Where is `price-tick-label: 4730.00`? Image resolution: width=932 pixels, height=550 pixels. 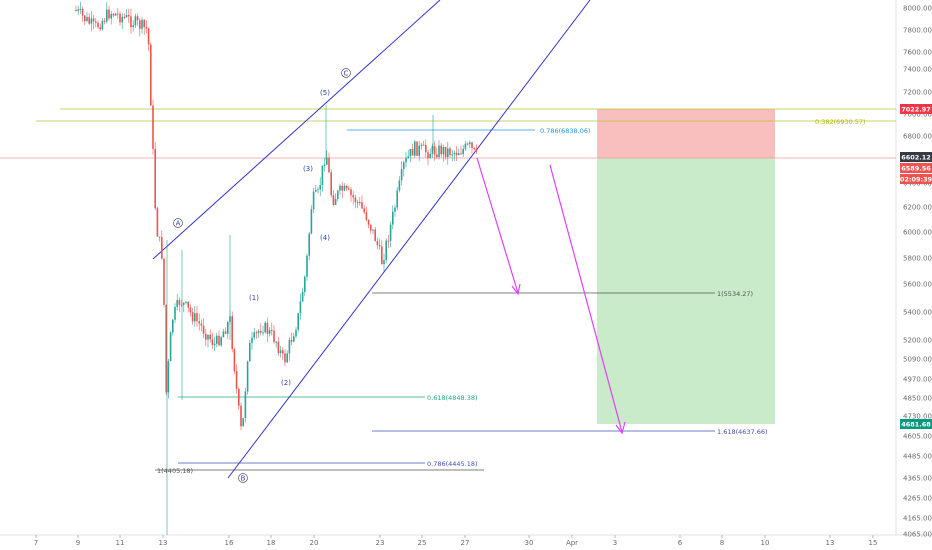
price-tick-label: 4730.00 is located at coordinates (917, 417).